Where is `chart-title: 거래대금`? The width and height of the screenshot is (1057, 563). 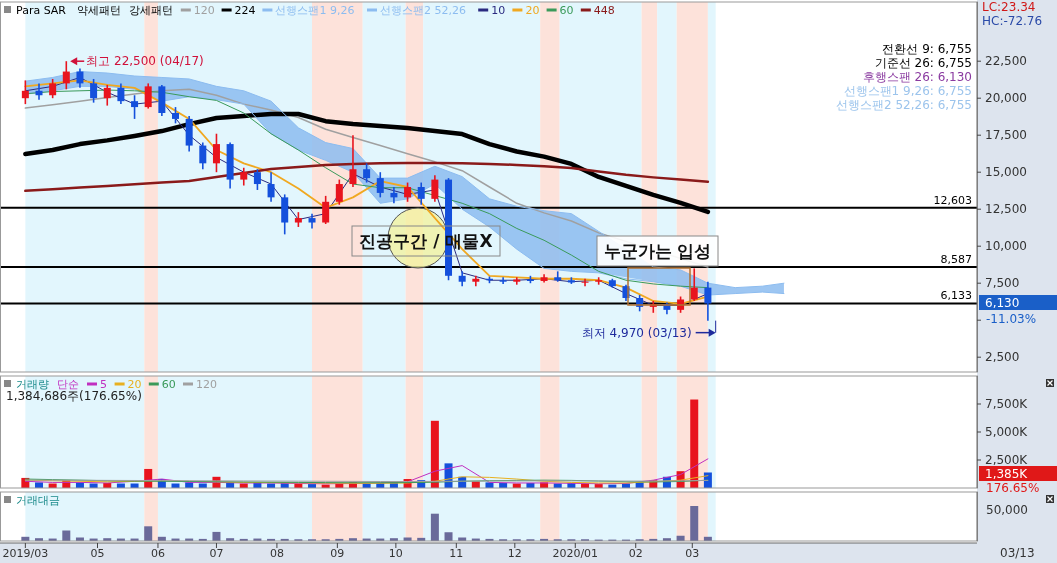
chart-title: 거래대금 is located at coordinates (38, 500).